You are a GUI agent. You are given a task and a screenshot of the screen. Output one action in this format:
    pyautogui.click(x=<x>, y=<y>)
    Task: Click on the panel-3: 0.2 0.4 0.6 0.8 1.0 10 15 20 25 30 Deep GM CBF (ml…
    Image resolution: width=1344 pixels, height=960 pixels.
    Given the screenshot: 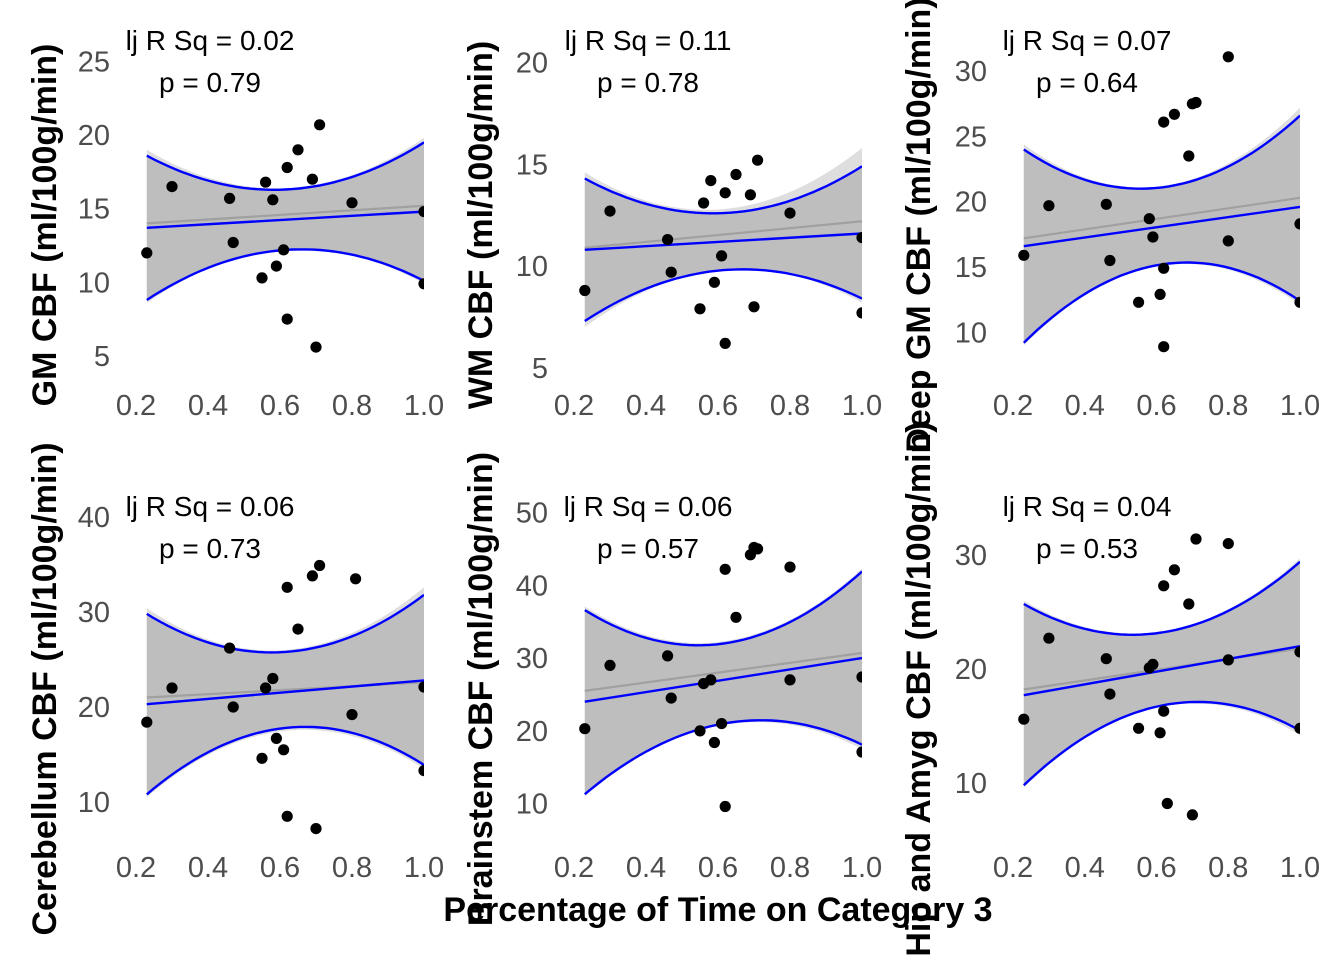 What is the action you would take?
    pyautogui.click(x=1110, y=226)
    